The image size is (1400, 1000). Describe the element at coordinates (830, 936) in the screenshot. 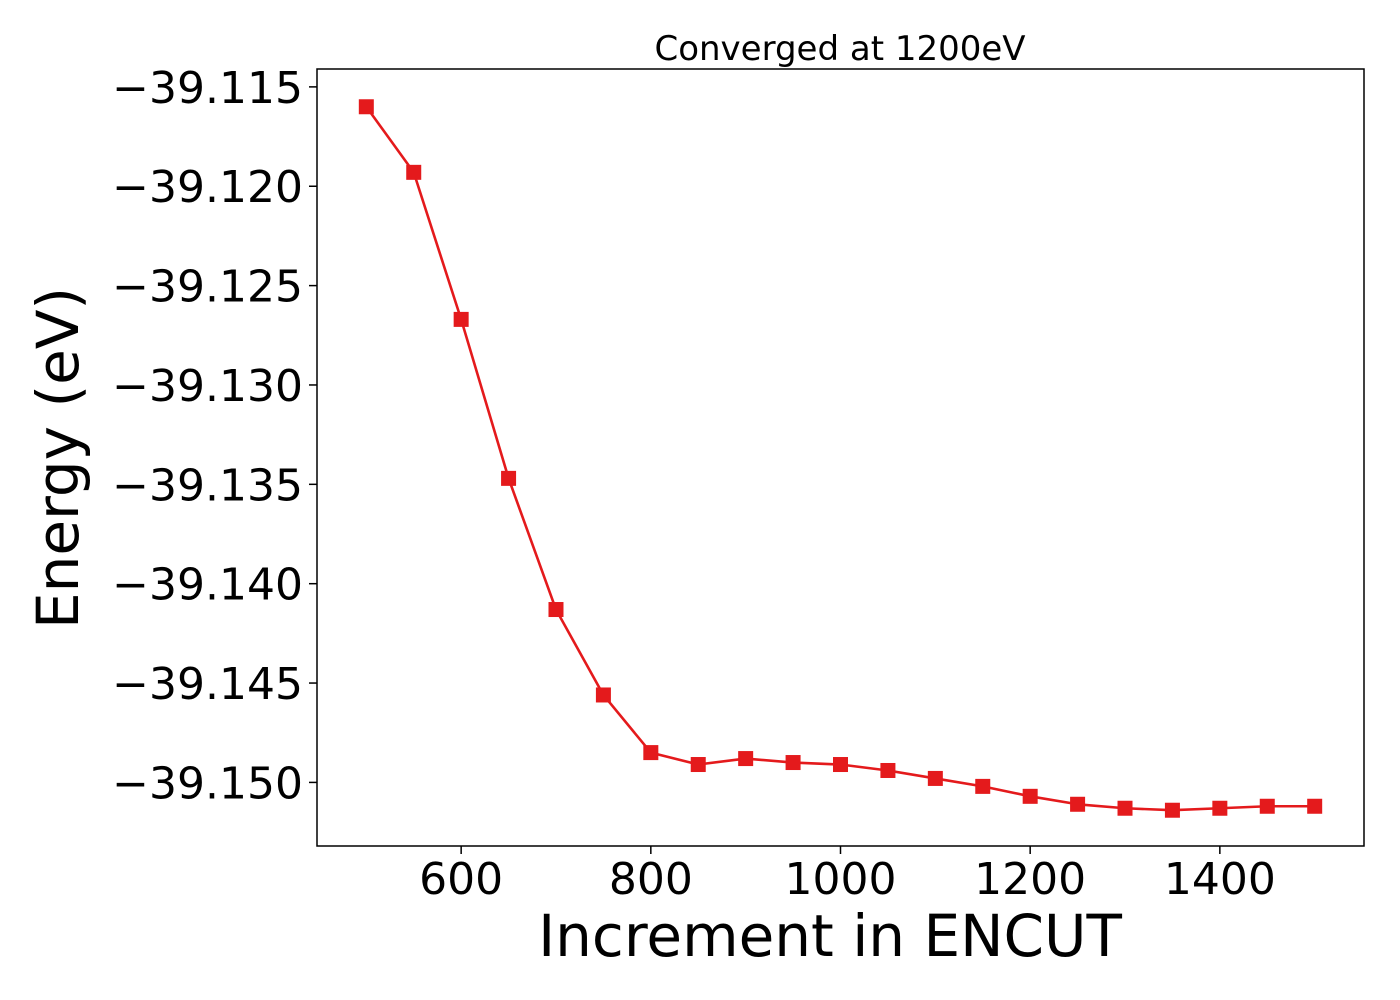

I see `x-axis-label: Increment in ENCUT` at that location.